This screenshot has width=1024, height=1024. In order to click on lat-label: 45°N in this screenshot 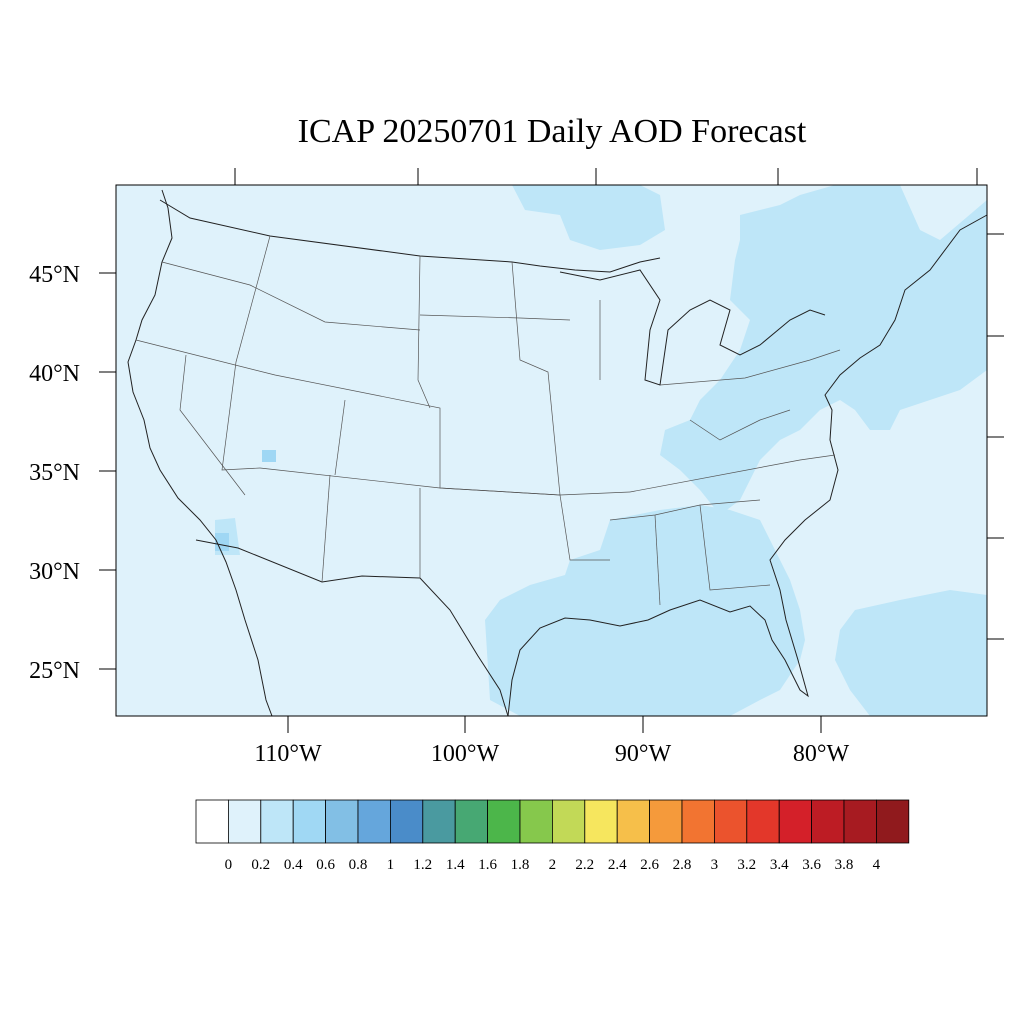, I will do `click(54, 275)`.